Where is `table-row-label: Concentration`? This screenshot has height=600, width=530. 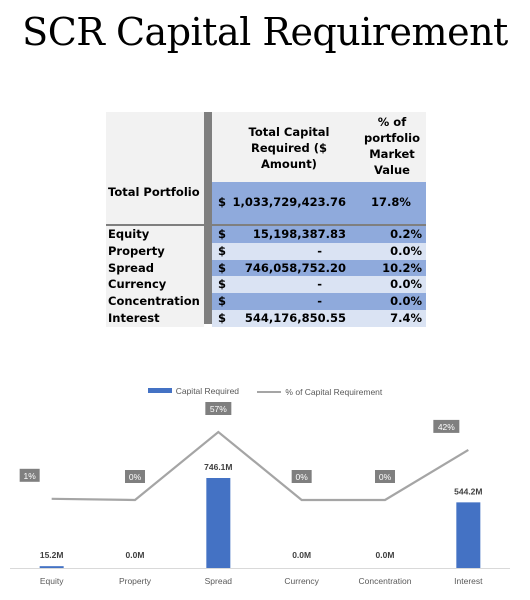 table-row-label: Concentration is located at coordinates (154, 301).